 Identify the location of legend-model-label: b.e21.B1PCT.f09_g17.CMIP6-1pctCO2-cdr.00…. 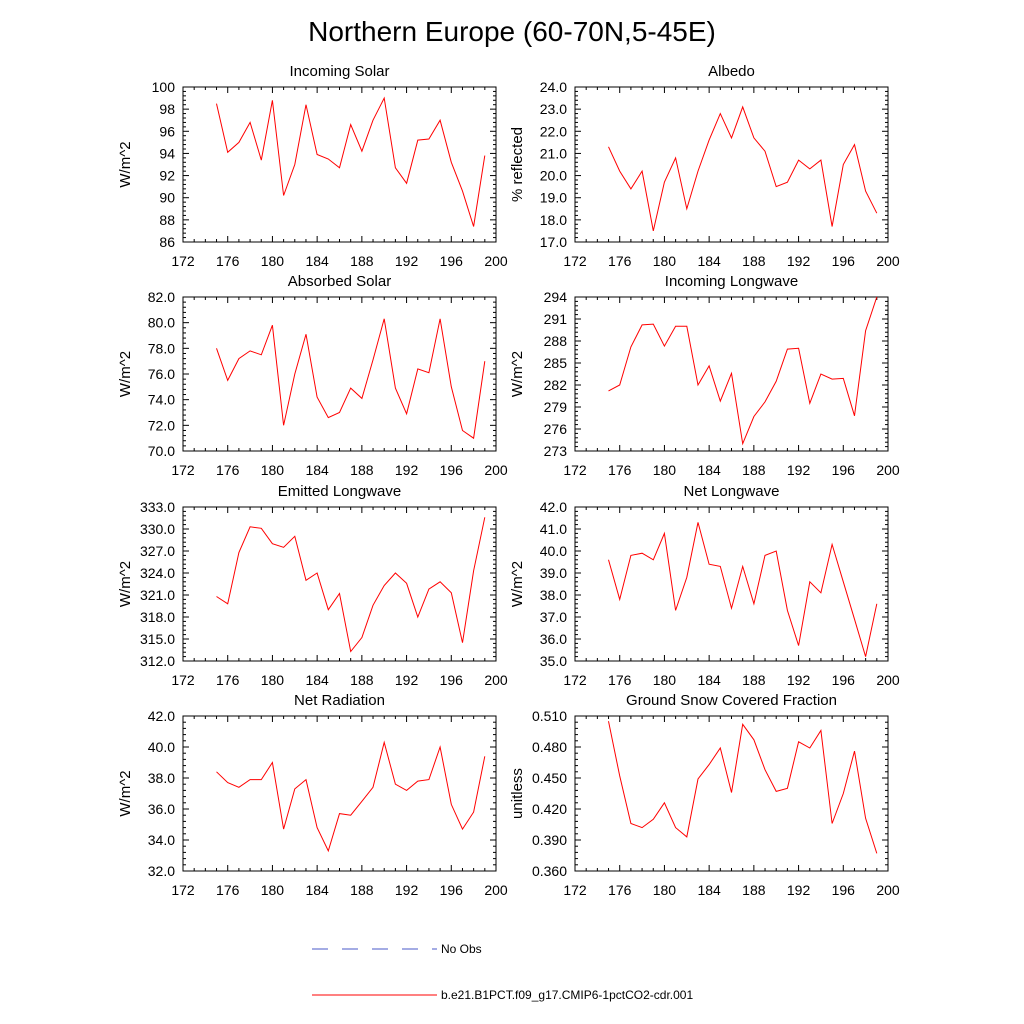
(567, 995).